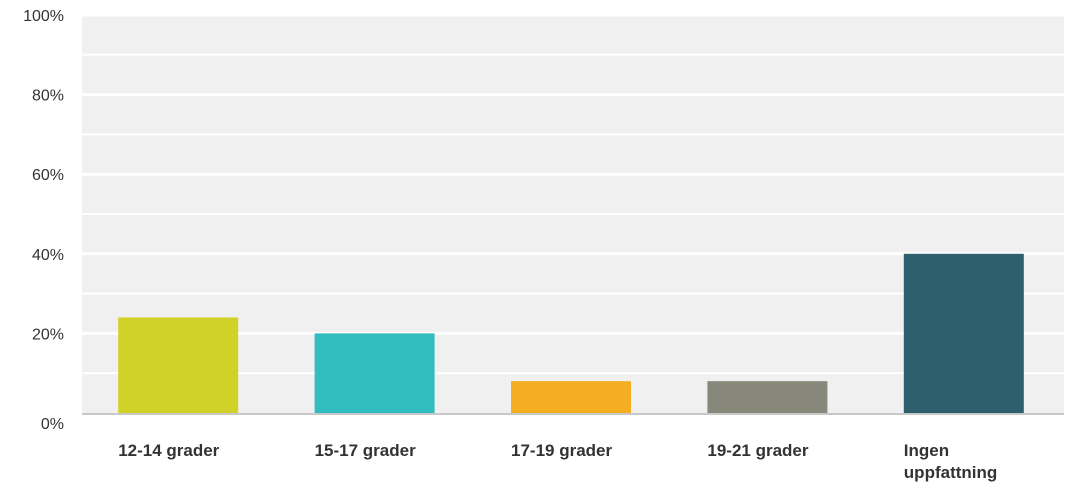 The height and width of the screenshot is (493, 1066). What do you see at coordinates (43, 16) in the screenshot?
I see `y-tick-label: 100%` at bounding box center [43, 16].